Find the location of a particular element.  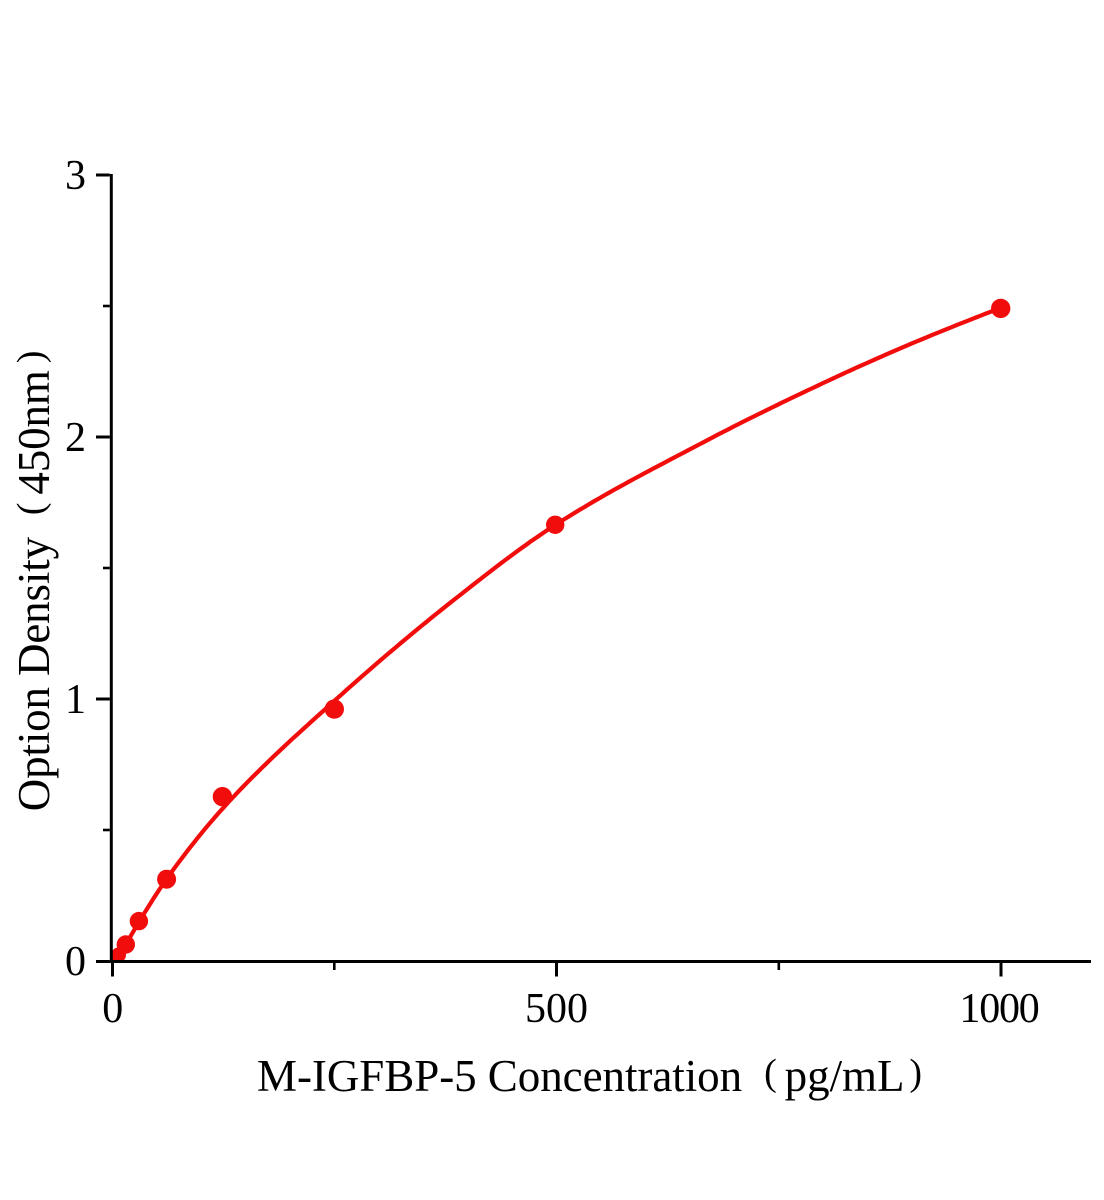

svg-text: 1000 is located at coordinates (998, 1009).